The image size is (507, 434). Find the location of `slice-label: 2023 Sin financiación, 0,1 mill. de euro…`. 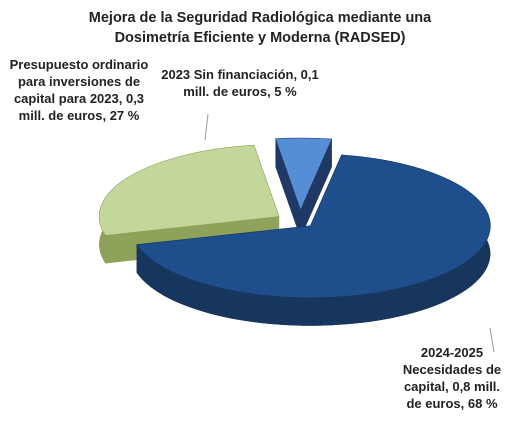

slice-label: 2023 Sin financiación, 0,1 mill. de euro… is located at coordinates (240, 83).